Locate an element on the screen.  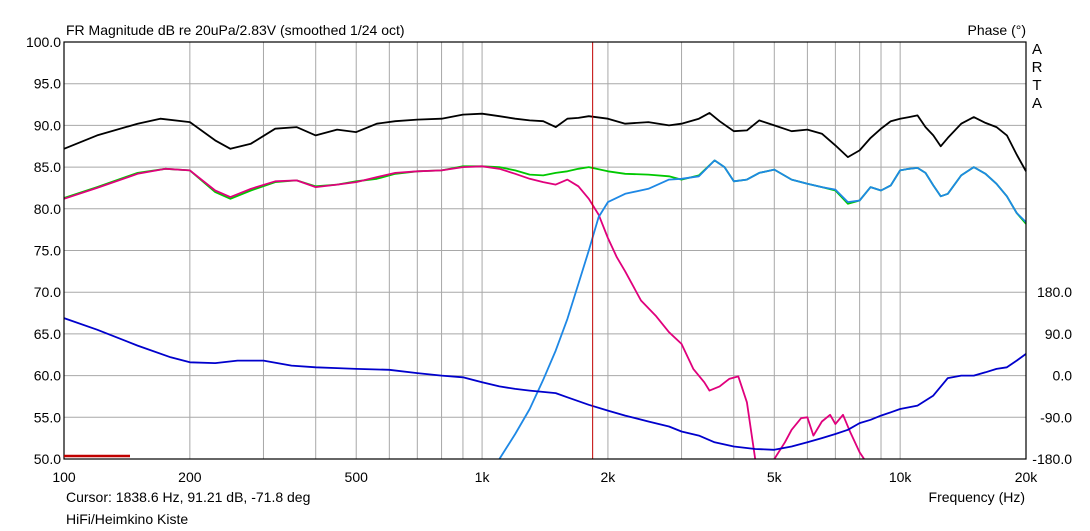
y-tick-label: 60.0 is located at coordinates (47, 376).